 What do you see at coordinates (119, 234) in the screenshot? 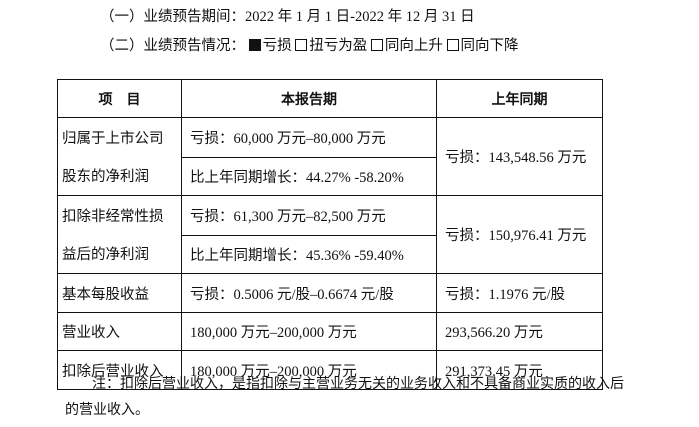
I see `row-item: 扣除非经常性损 益后的净利润` at bounding box center [119, 234].